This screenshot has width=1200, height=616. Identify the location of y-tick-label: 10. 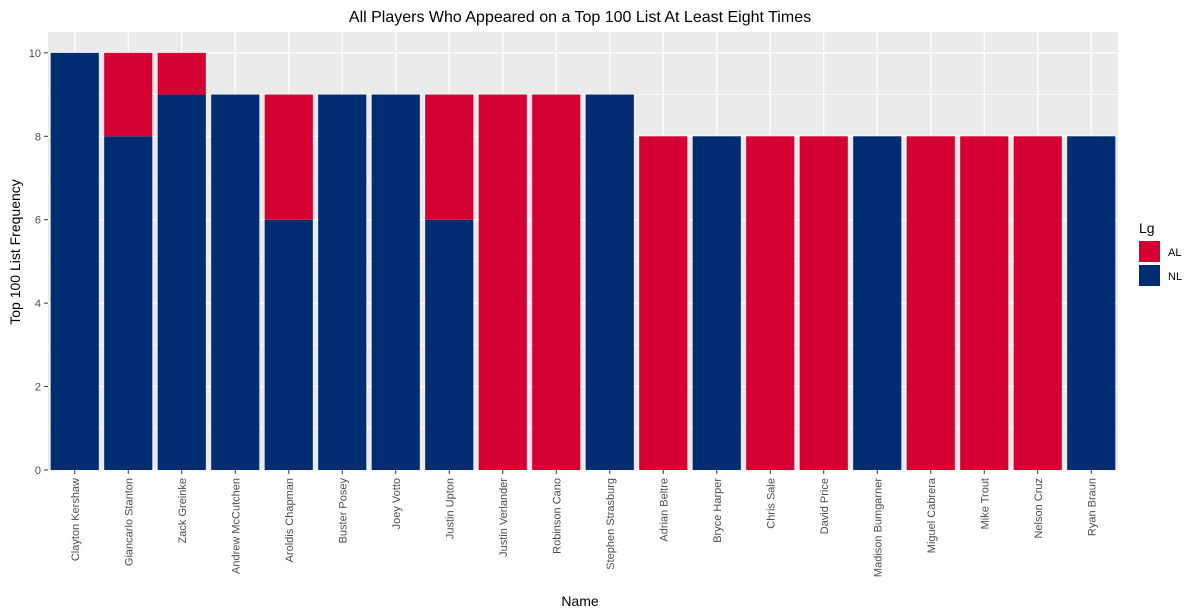
(35, 54).